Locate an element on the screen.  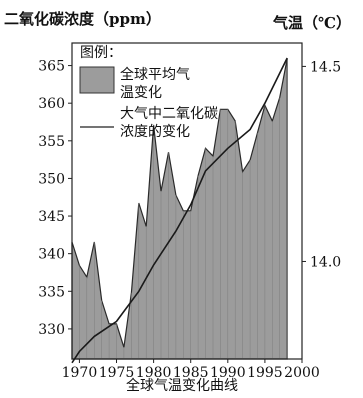
x-tick-label: 1995 is located at coordinates (265, 373).